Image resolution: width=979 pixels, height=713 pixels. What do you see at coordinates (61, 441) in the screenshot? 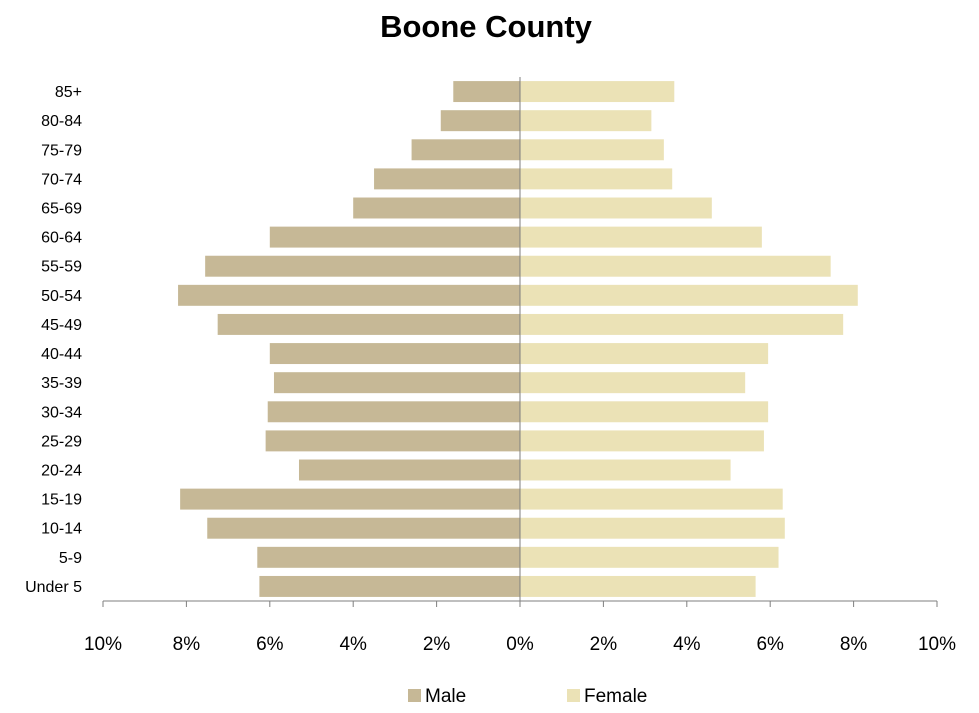
I see `category-label-12: 25-29` at bounding box center [61, 441].